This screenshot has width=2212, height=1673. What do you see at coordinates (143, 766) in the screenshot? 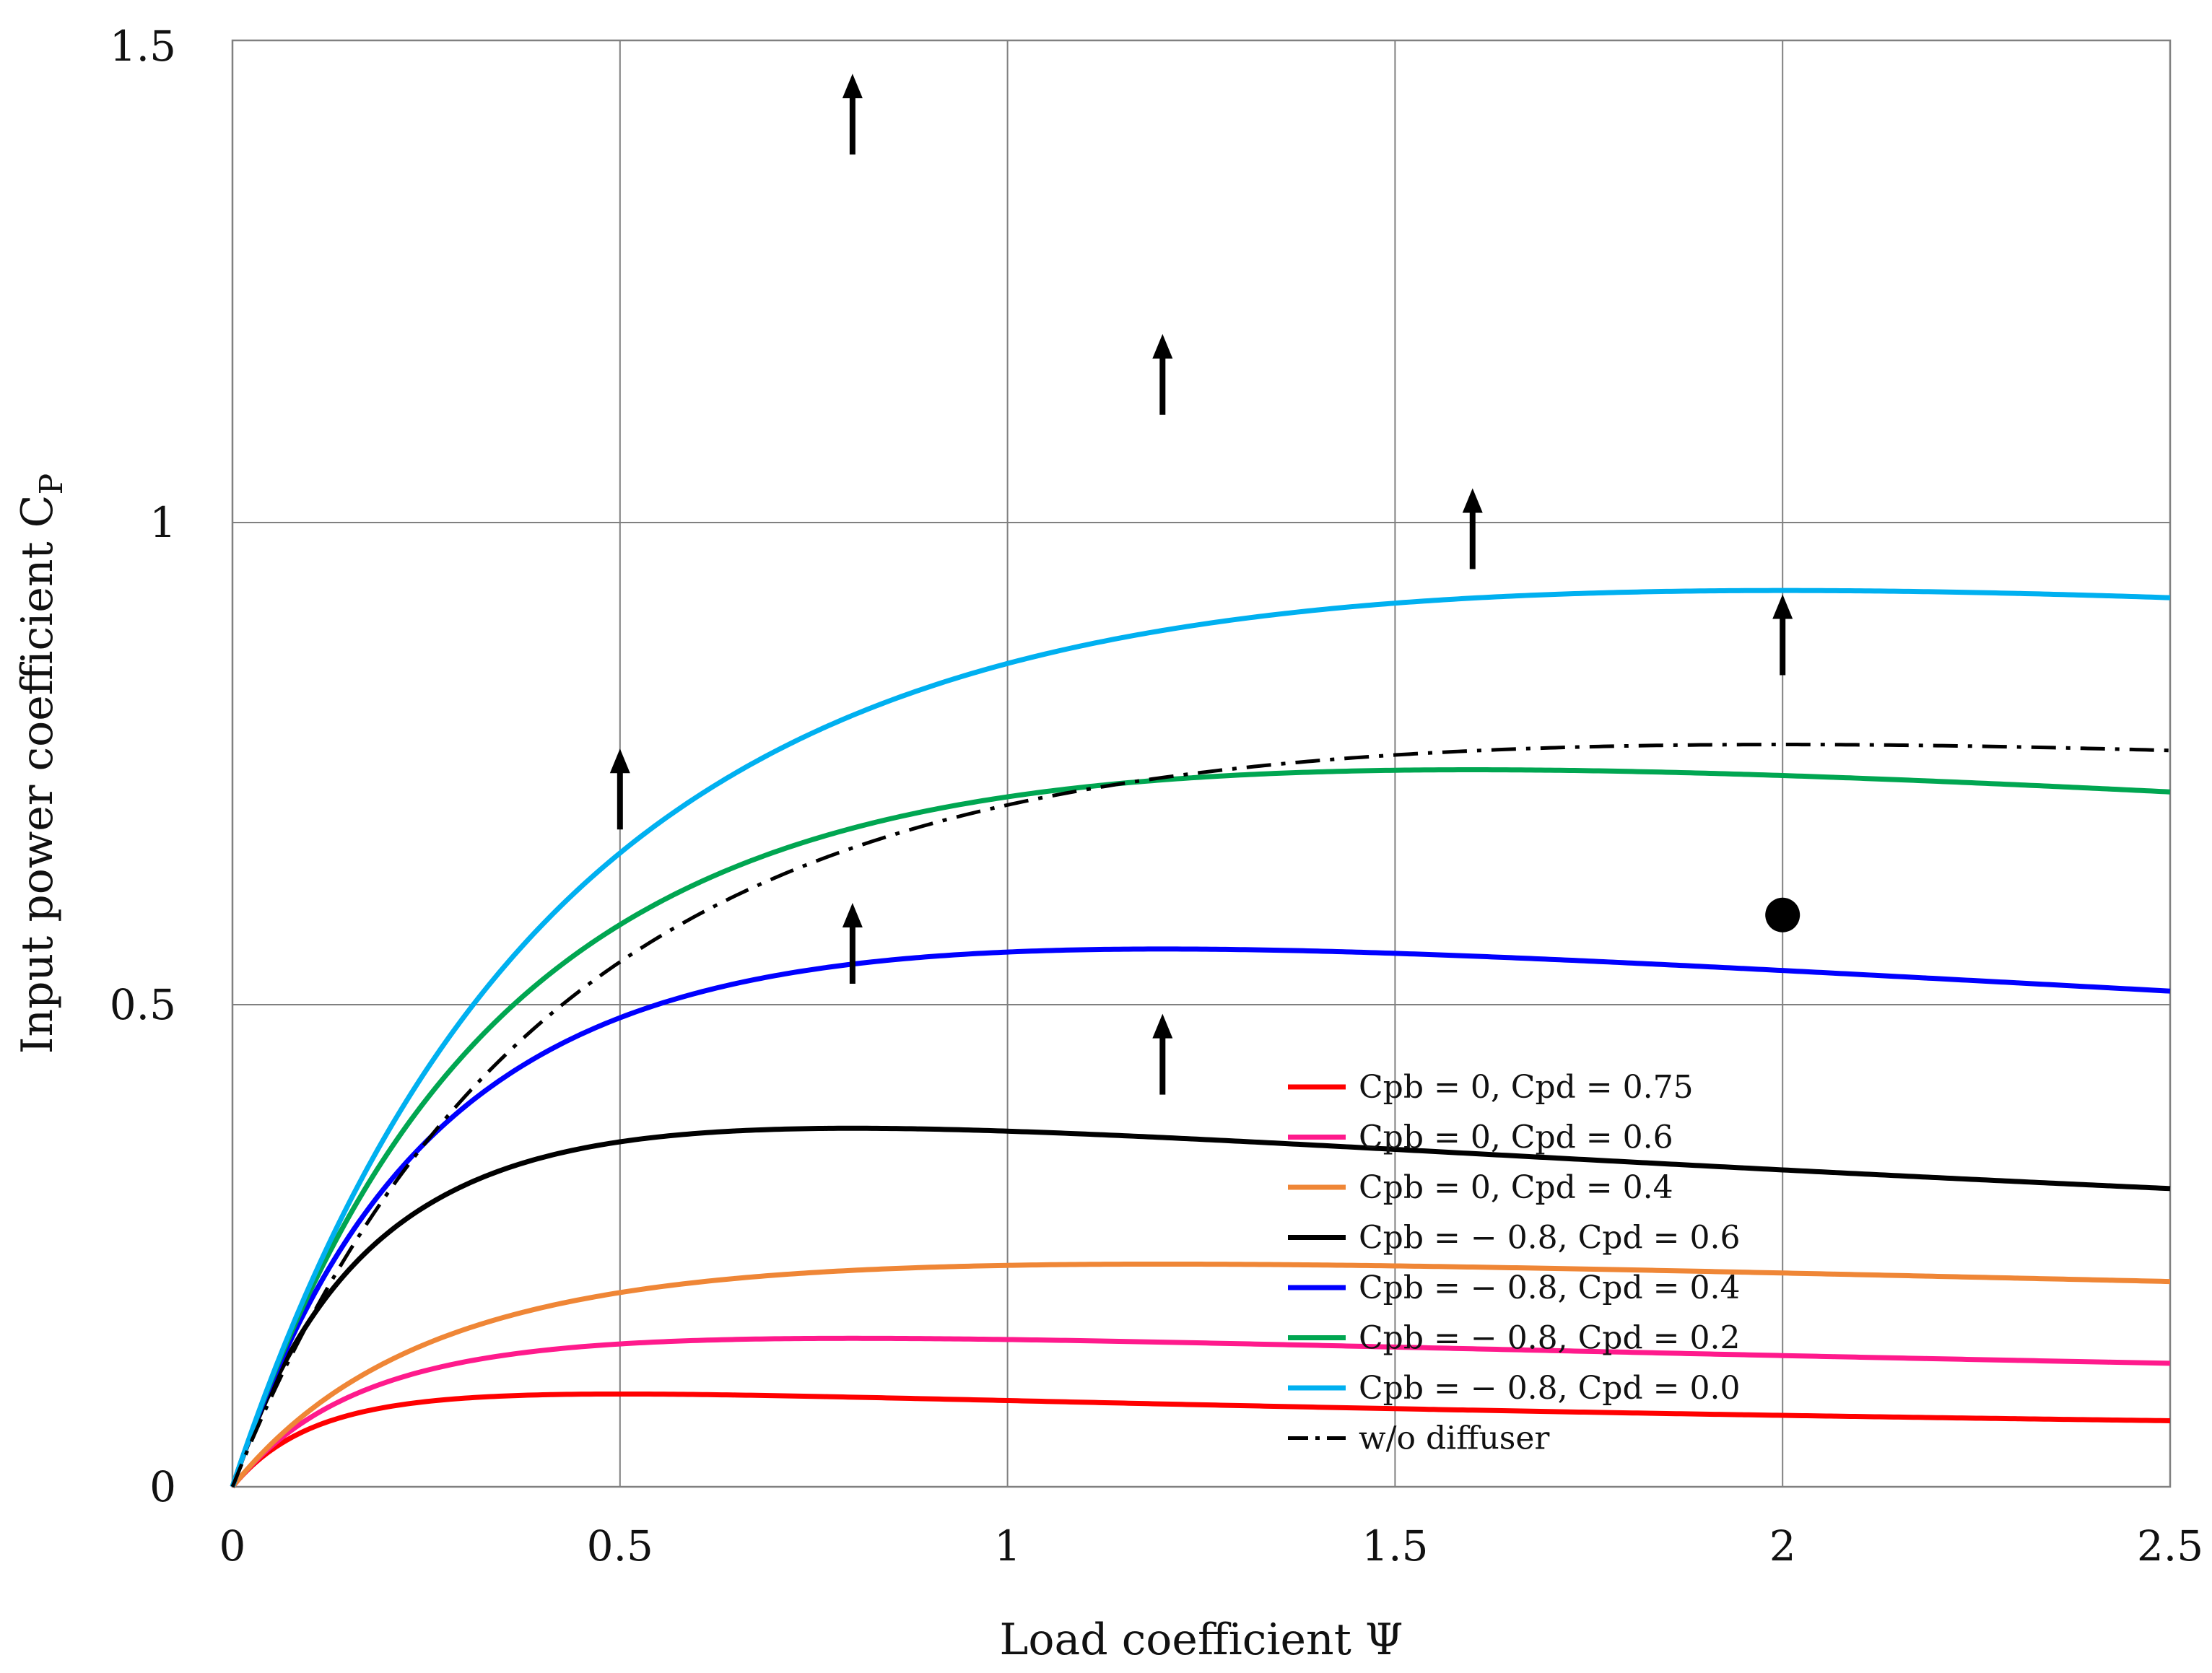
I see `y-tick-labels: 0 0.5 1 1.5` at bounding box center [143, 766].